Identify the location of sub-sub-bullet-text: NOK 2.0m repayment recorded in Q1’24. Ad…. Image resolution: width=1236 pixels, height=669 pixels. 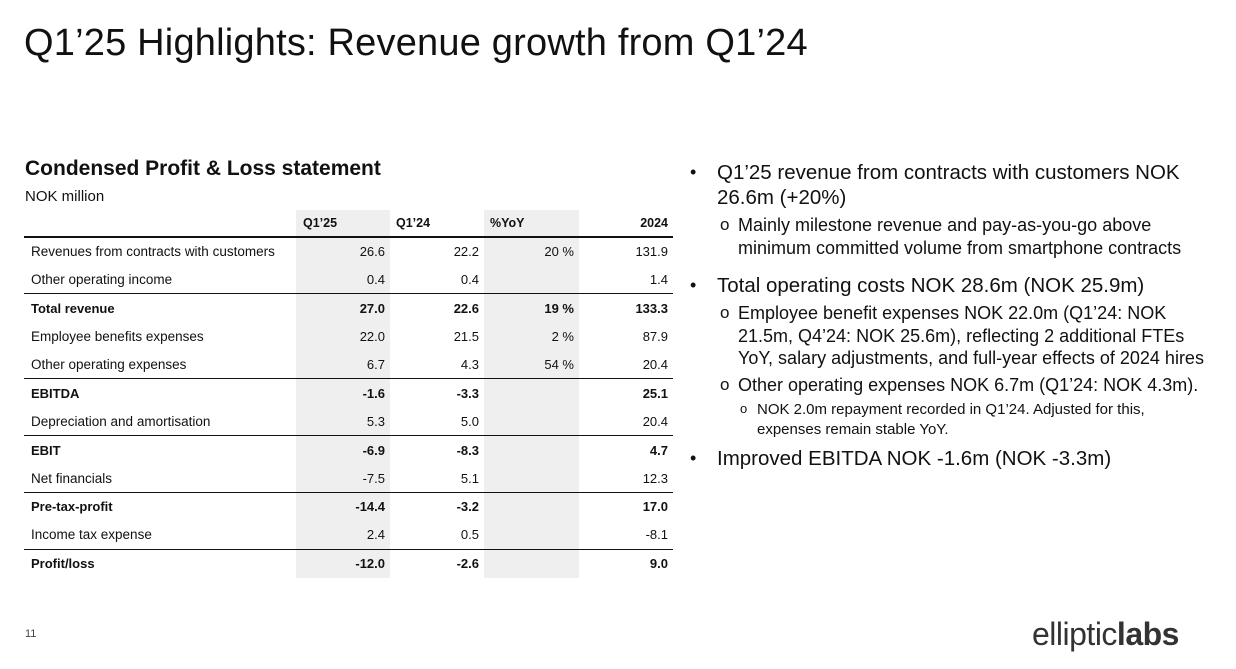
(951, 419).